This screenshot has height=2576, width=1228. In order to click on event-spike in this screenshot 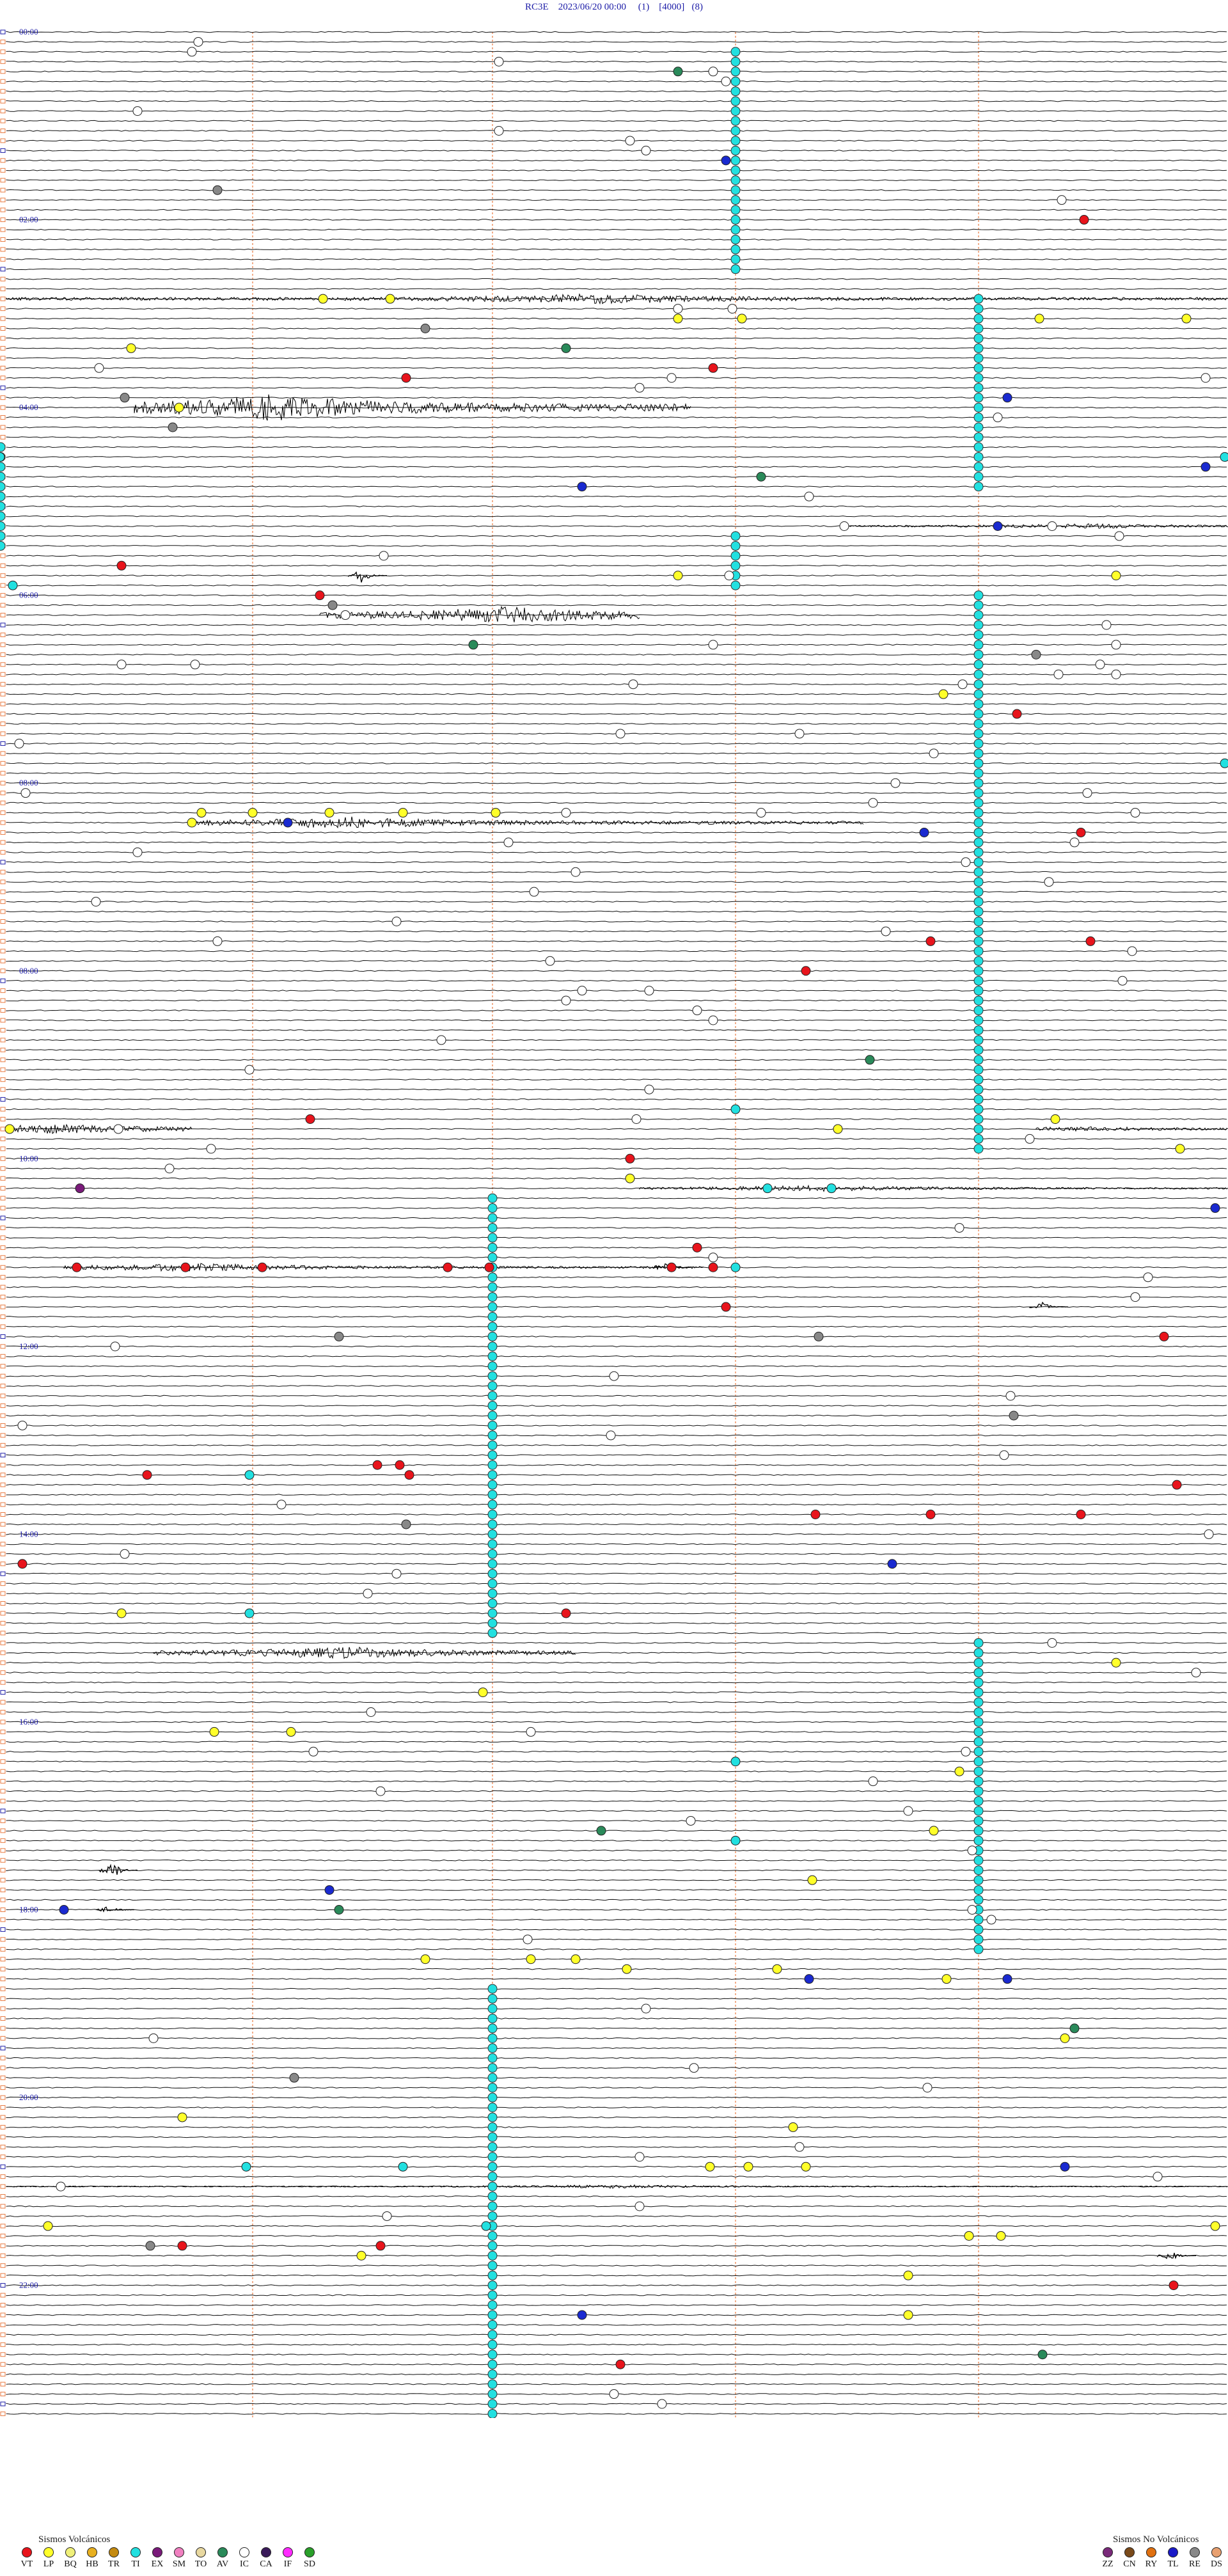, I will do `click(114, 1909)`.